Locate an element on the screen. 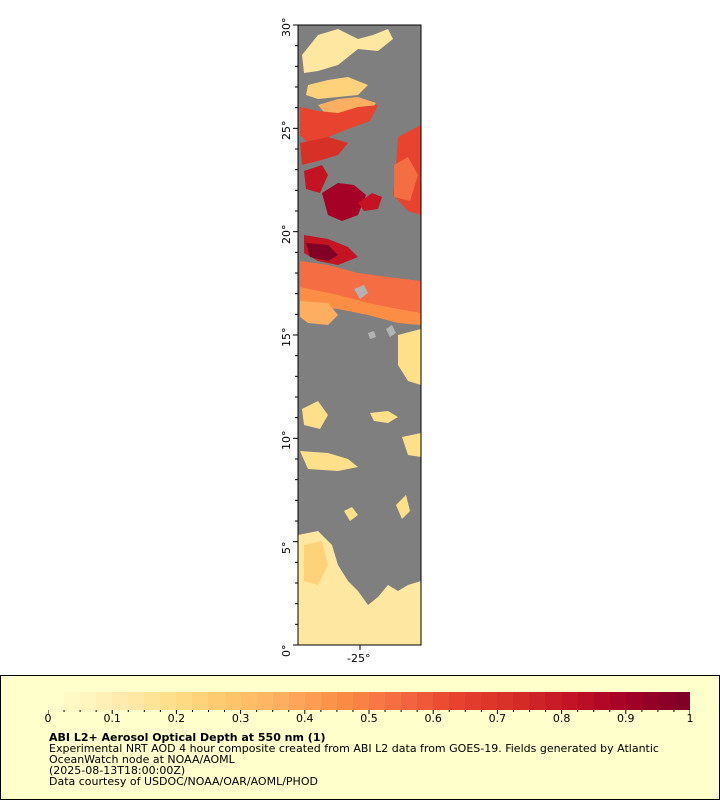  map-frame is located at coordinates (357, 337).